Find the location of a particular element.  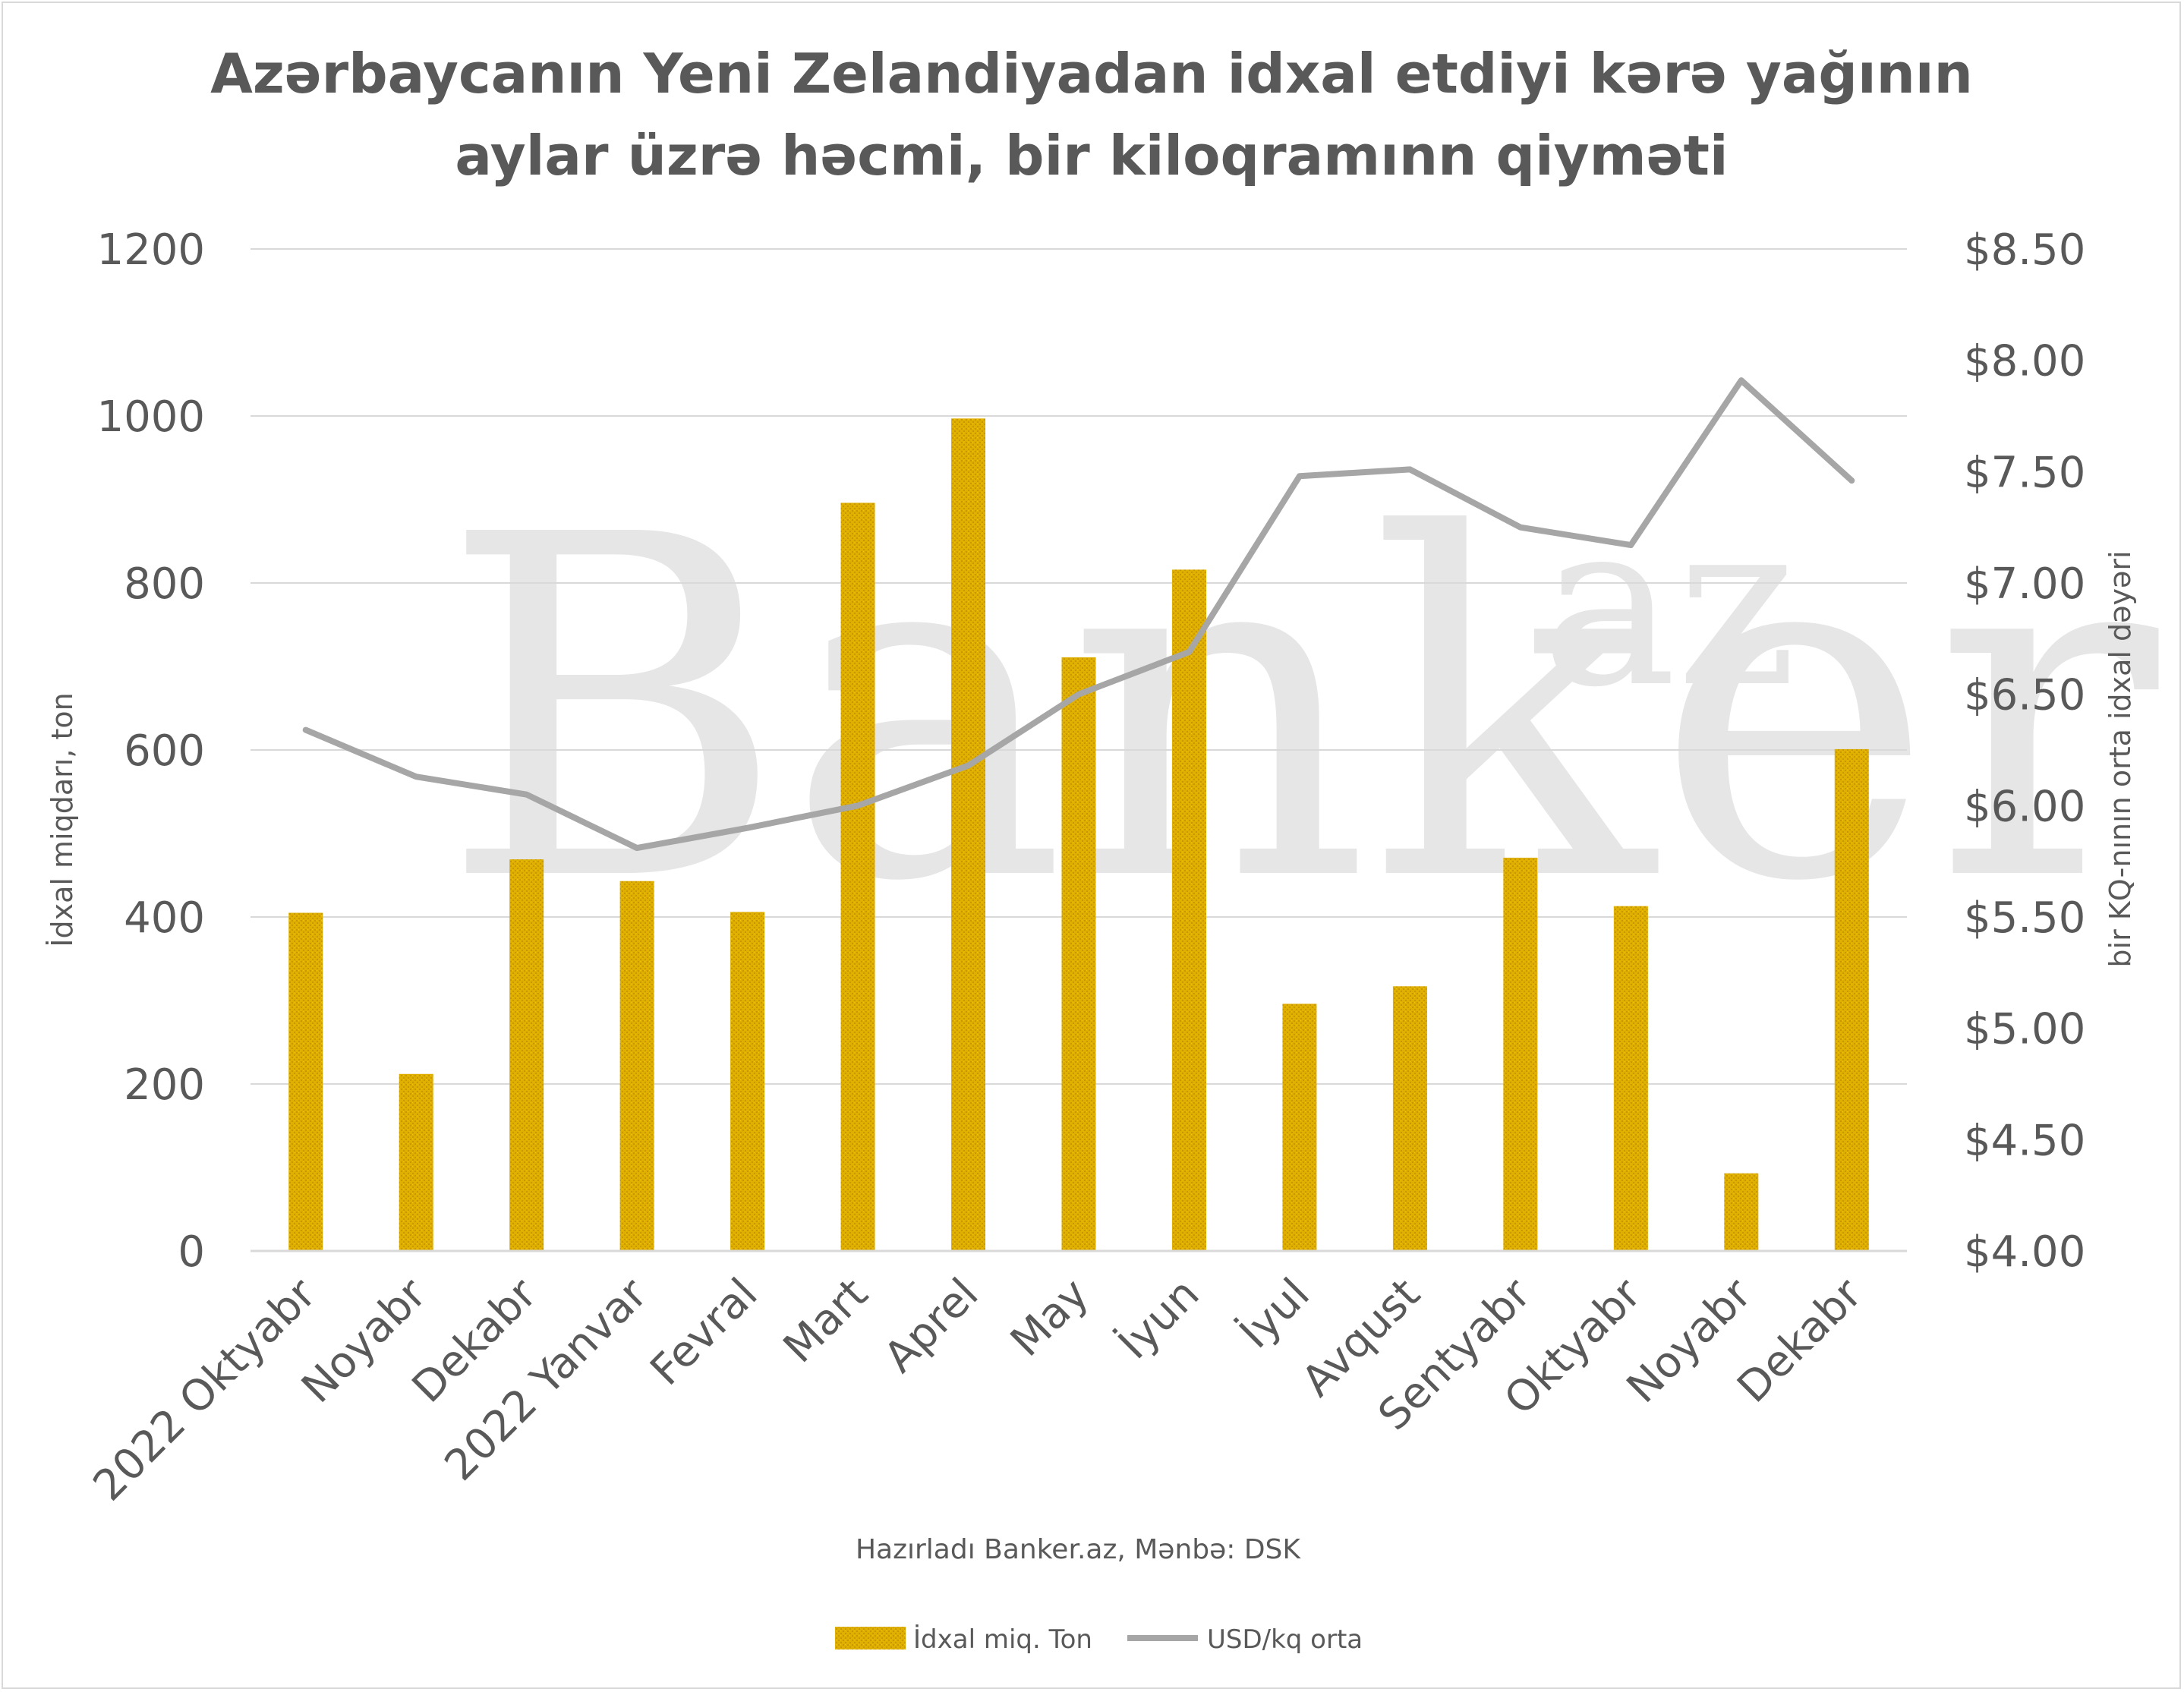

right-tick-label: $8.00 is located at coordinates (2024, 361).